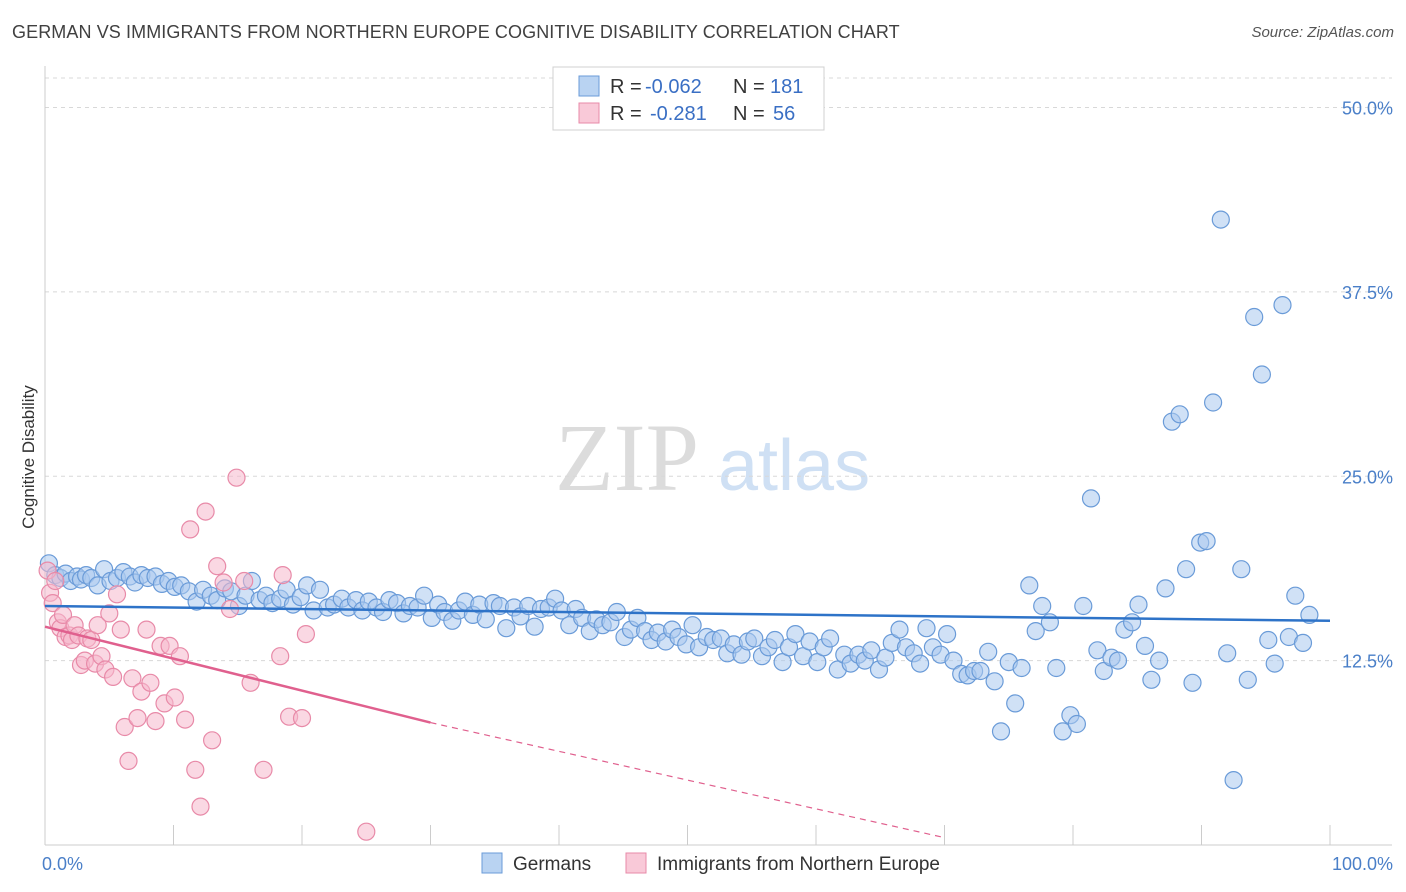 The width and height of the screenshot is (1406, 892). What do you see at coordinates (798, 864) in the screenshot?
I see `legend-label-immigrants: Immigrants from Northern Europe` at bounding box center [798, 864].